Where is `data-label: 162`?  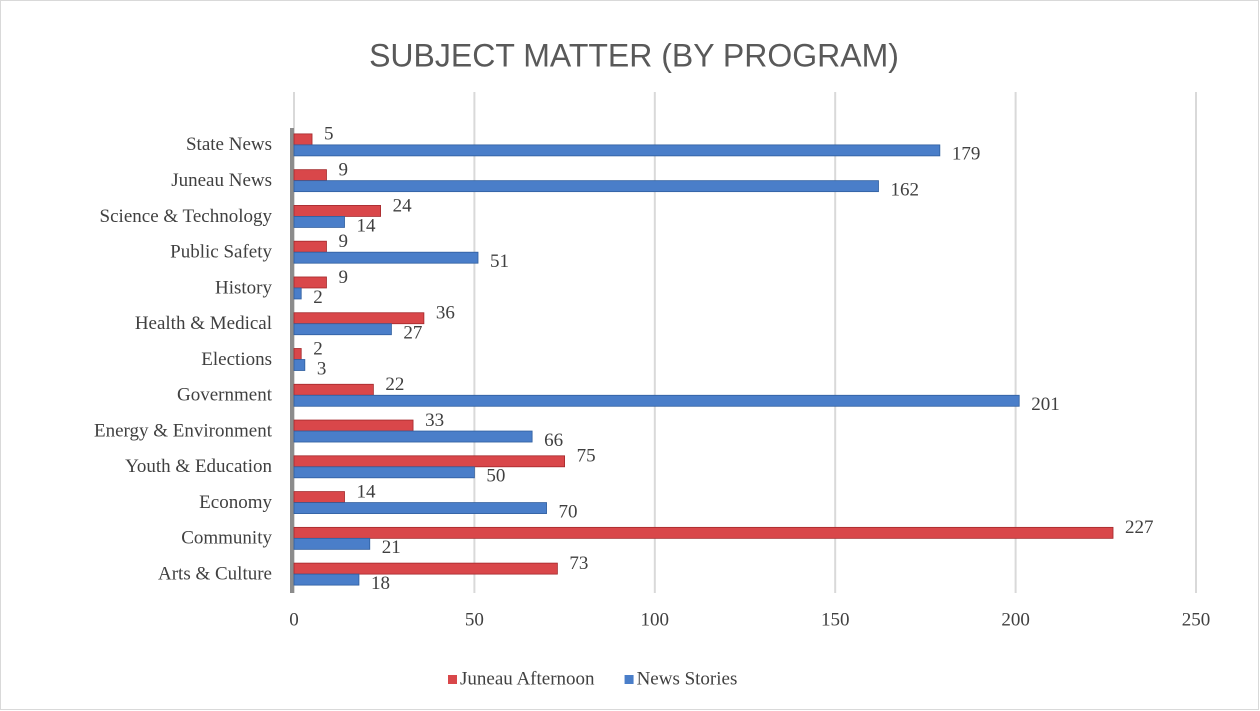
data-label: 162 is located at coordinates (904, 190).